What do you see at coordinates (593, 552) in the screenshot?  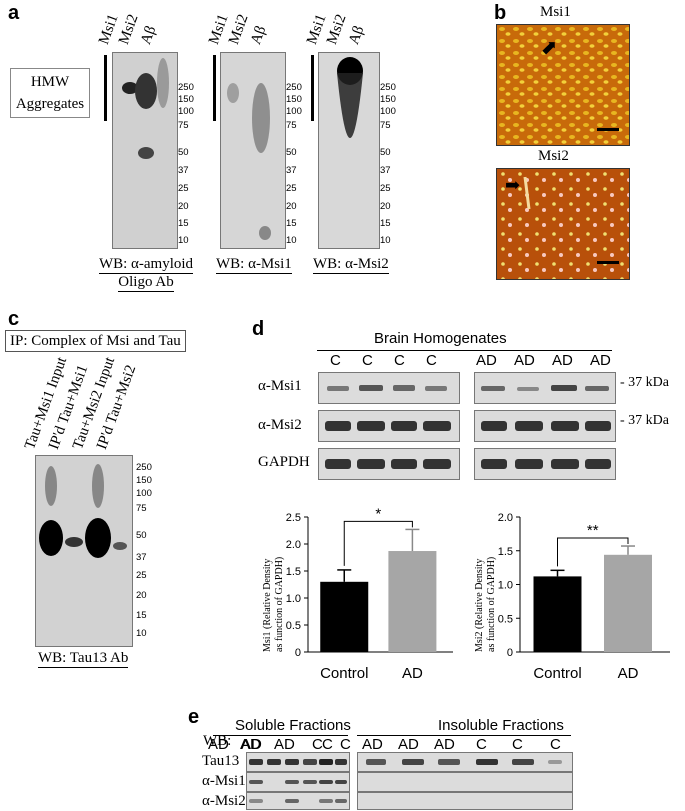 I see `significance-bracket` at bounding box center [593, 552].